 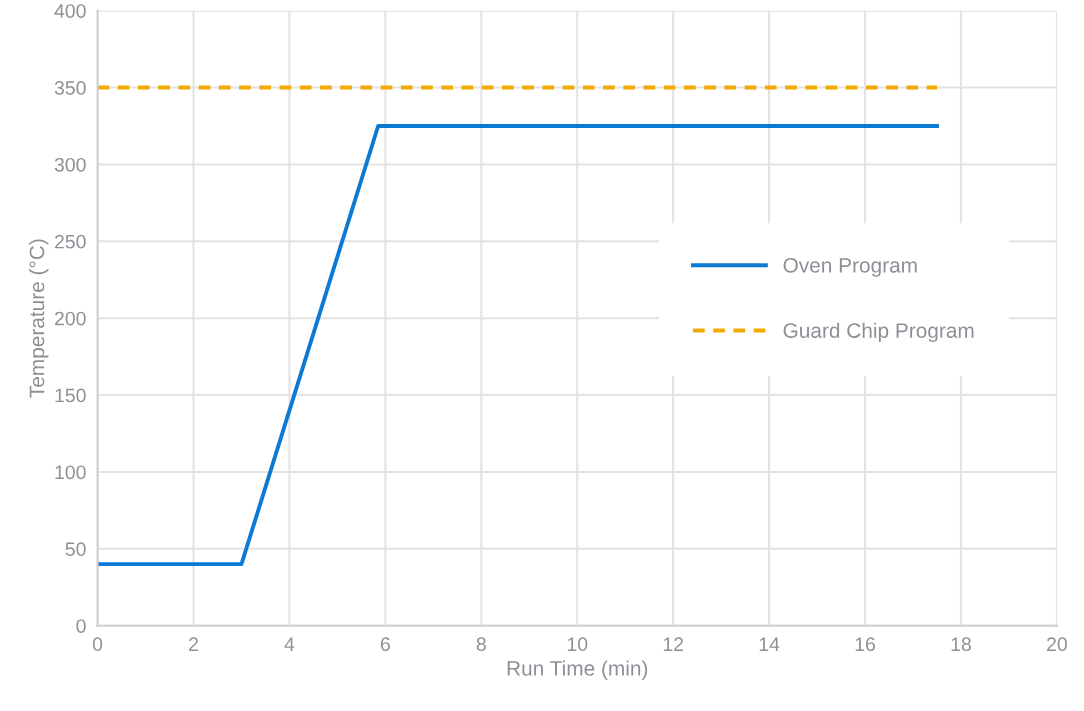 What do you see at coordinates (193, 644) in the screenshot?
I see `x-tick-label: 2` at bounding box center [193, 644].